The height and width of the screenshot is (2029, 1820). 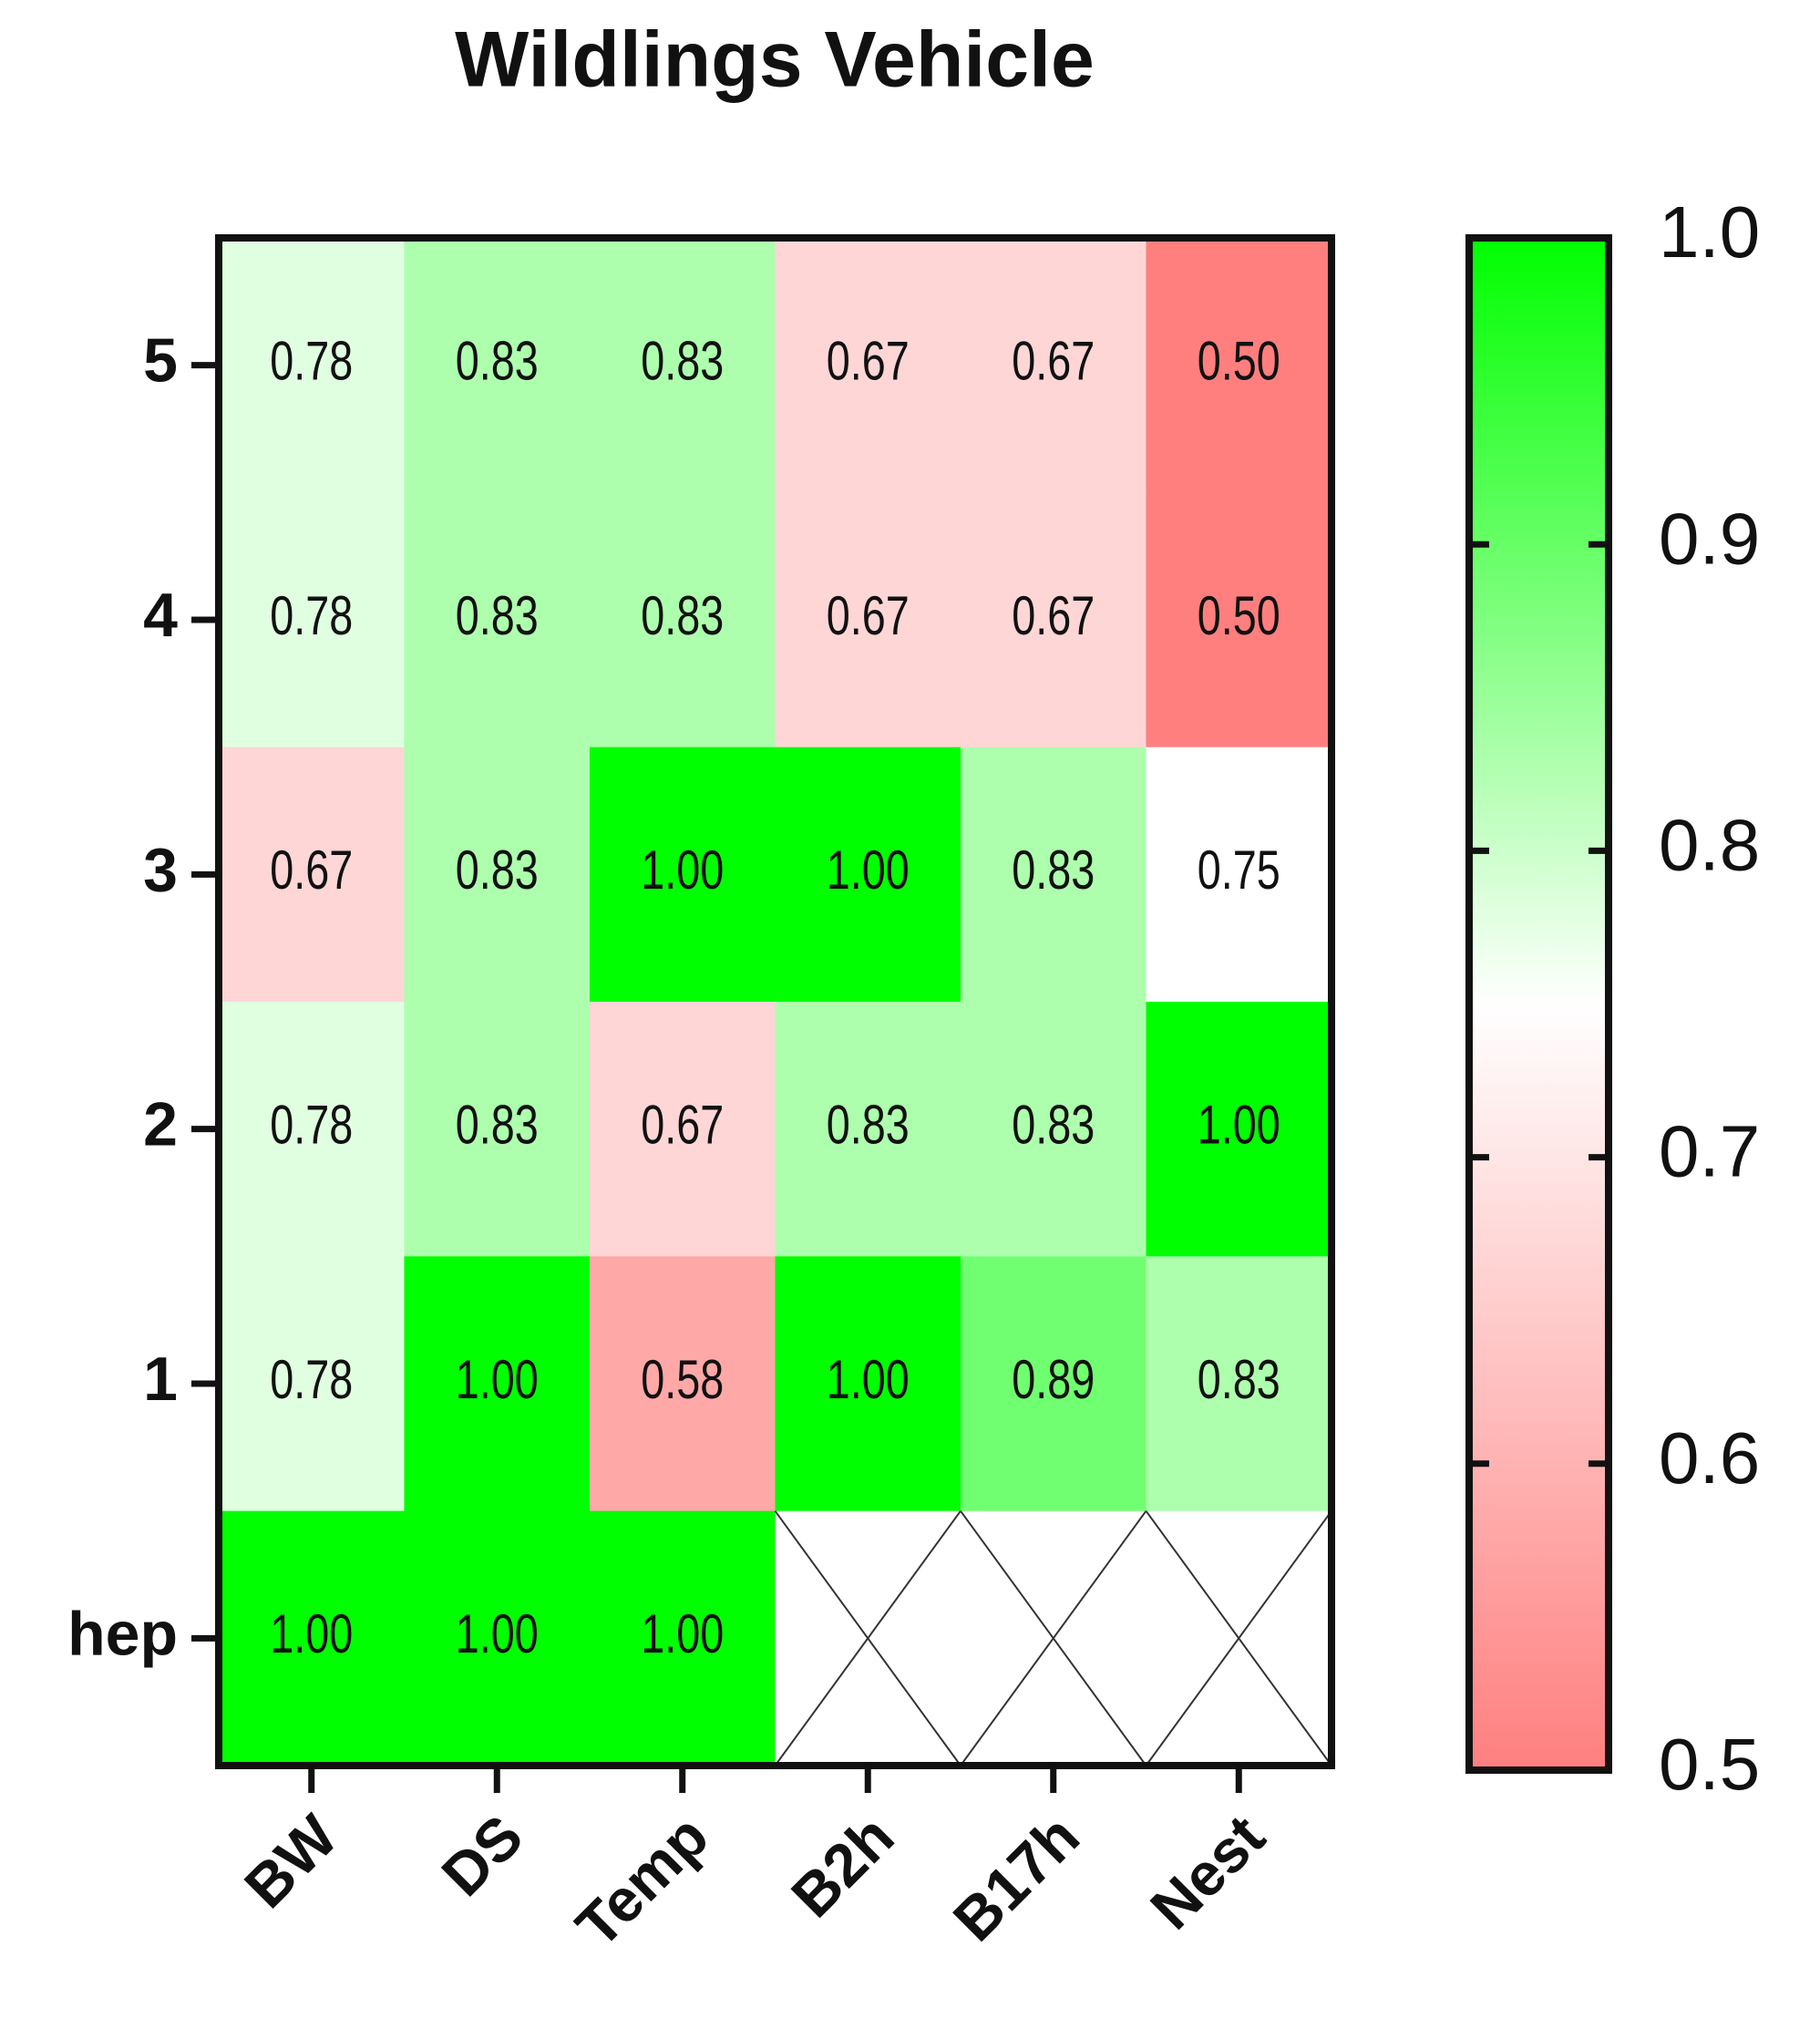 I want to click on y-tick-label: 2, so click(x=160, y=1124).